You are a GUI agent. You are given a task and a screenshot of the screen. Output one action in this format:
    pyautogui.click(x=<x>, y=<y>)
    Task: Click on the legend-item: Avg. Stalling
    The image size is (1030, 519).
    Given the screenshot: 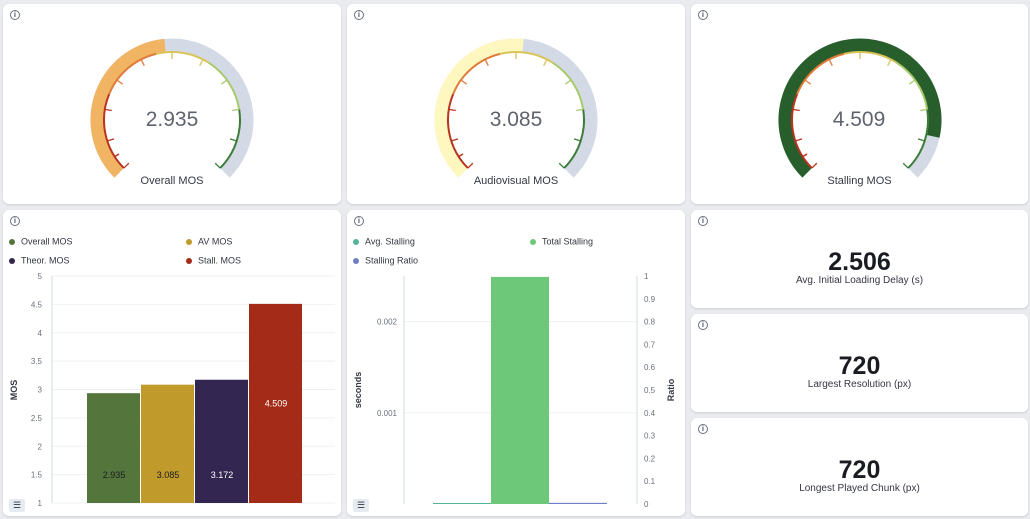 What is the action you would take?
    pyautogui.click(x=384, y=241)
    